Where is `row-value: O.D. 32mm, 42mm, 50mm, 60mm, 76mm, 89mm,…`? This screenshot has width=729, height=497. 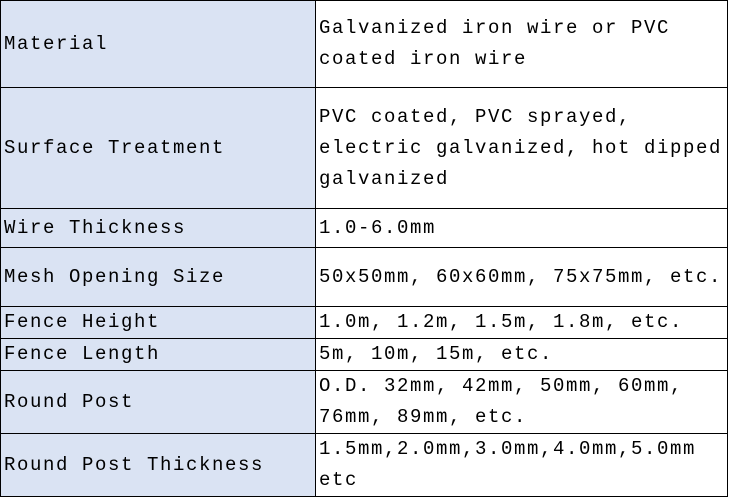 row-value: O.D. 32mm, 42mm, 50mm, 60mm, 76mm, 89mm,… is located at coordinates (521, 402).